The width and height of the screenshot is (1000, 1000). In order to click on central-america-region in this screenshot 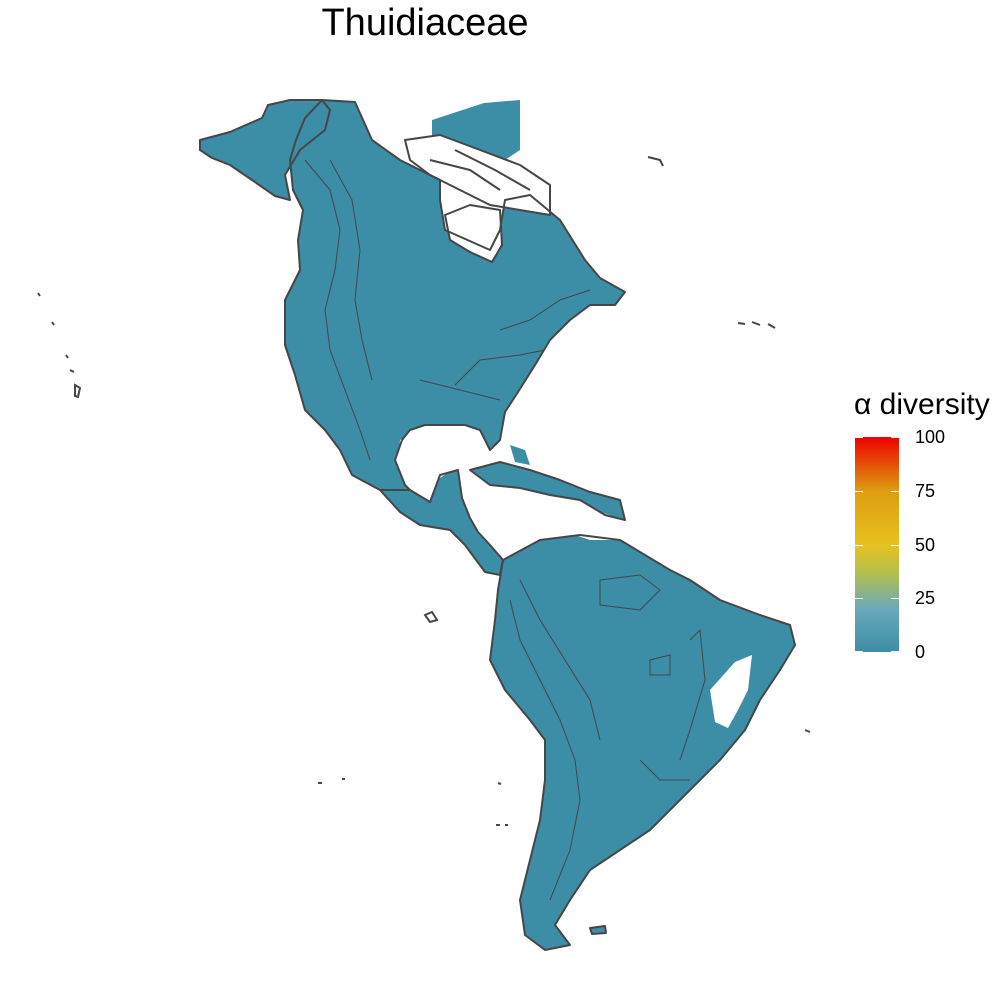, I will do `click(441, 522)`.